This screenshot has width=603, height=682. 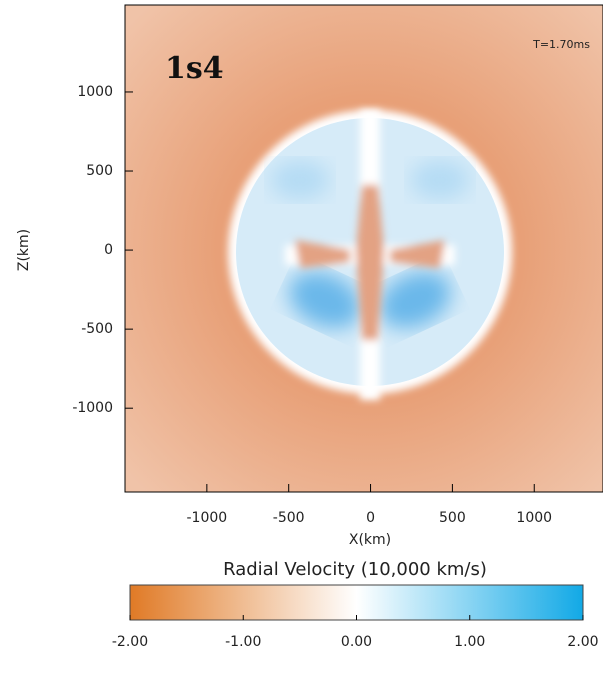 What do you see at coordinates (370, 518) in the screenshot?
I see `x-tick-label: 0` at bounding box center [370, 518].